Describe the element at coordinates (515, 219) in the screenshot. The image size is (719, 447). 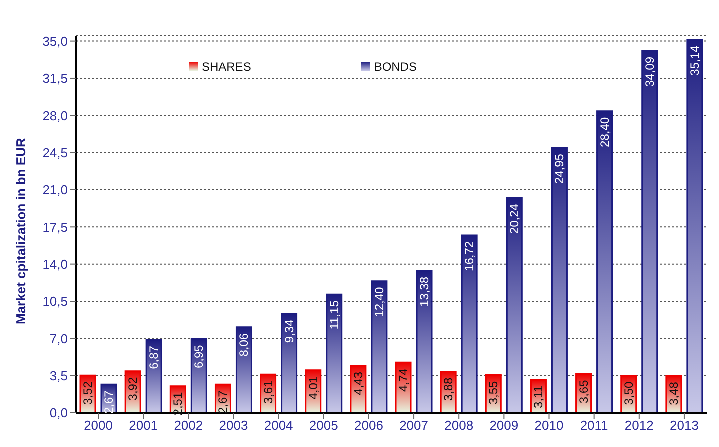
I see `data-label: 20,24` at that location.